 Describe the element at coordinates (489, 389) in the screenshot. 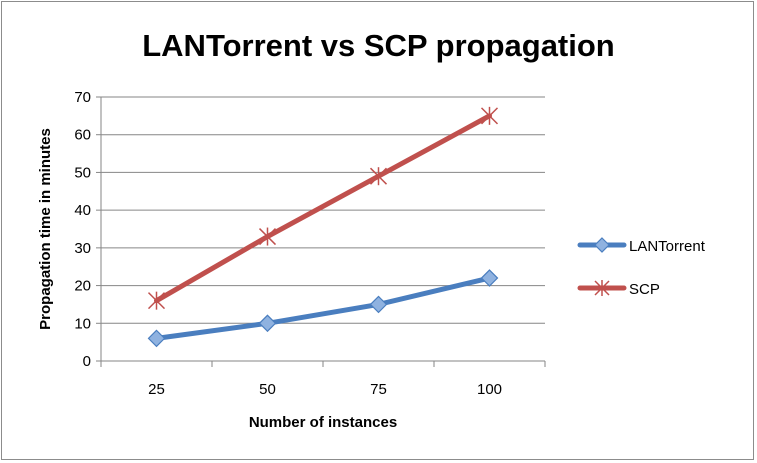

I see `x-tick-label: 100` at that location.